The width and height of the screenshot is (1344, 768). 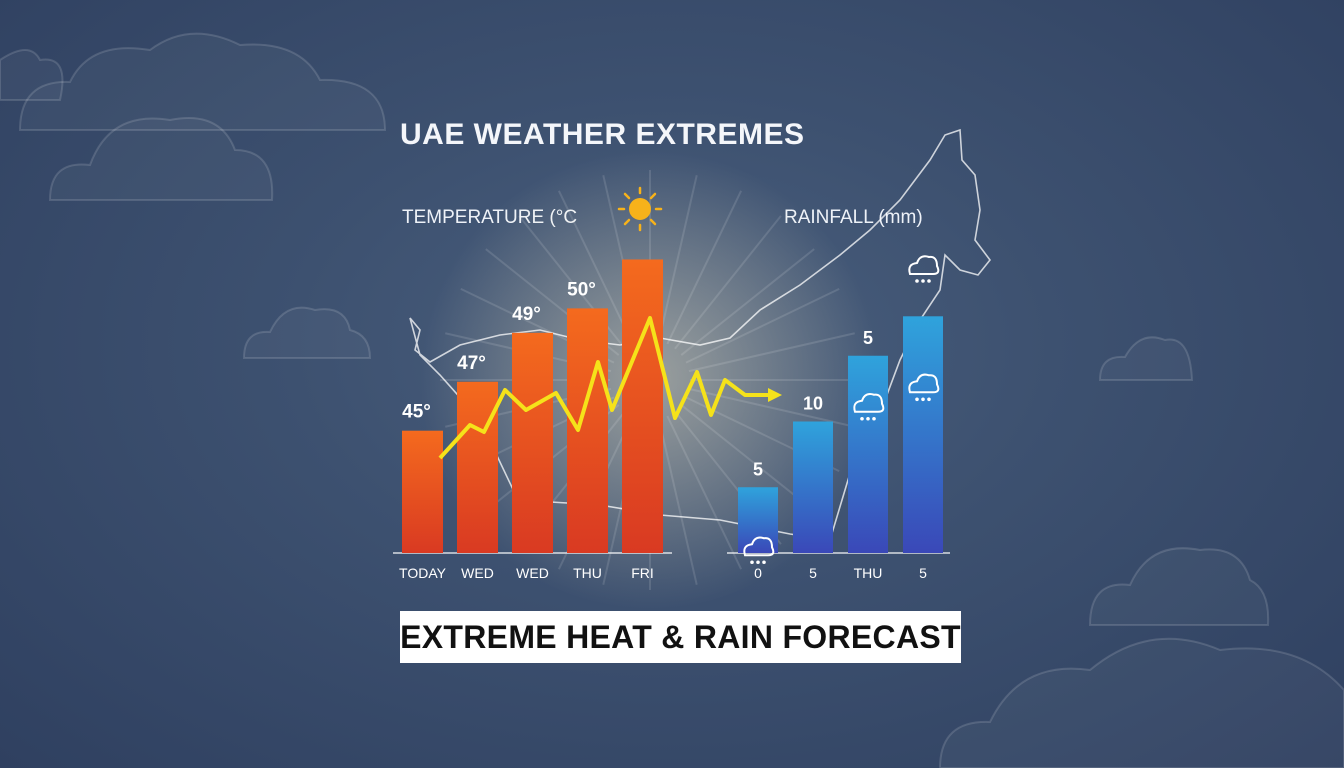 I want to click on temperature-data-label: 50°, so click(x=581, y=289).